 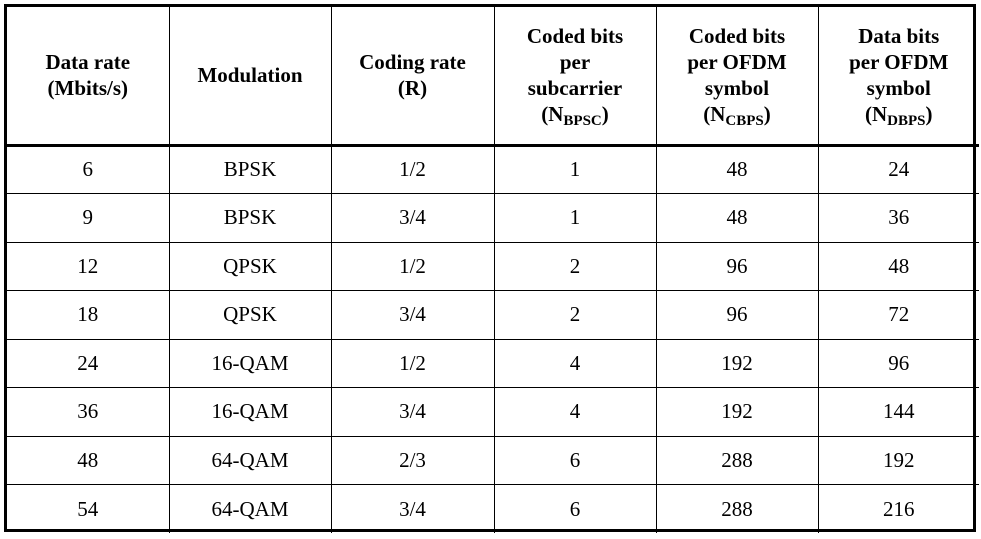 I want to click on header-line: Data bits, so click(x=899, y=36).